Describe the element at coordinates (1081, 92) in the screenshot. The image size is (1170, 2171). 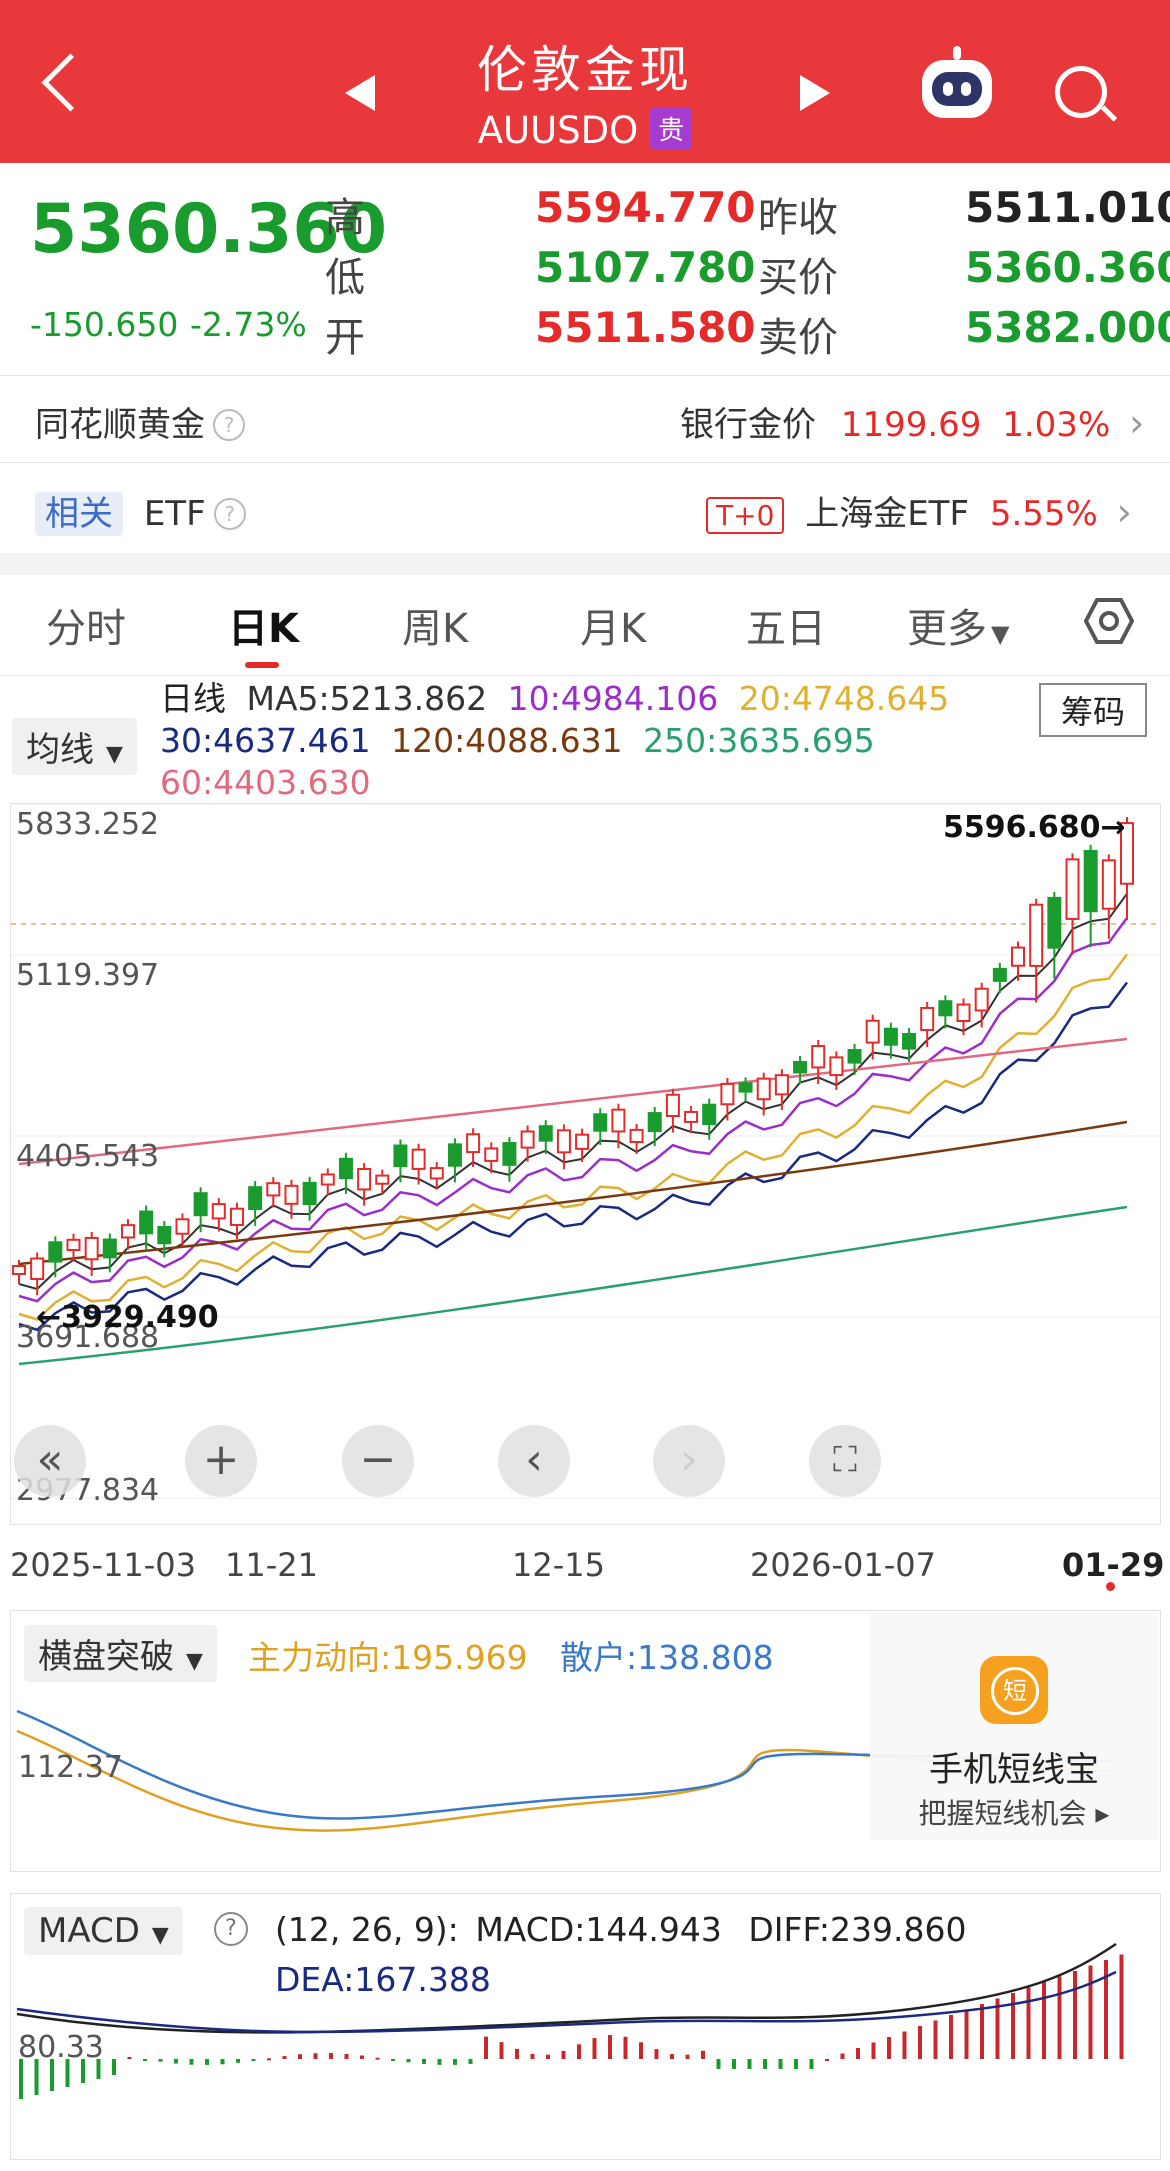
I see `search-icon` at that location.